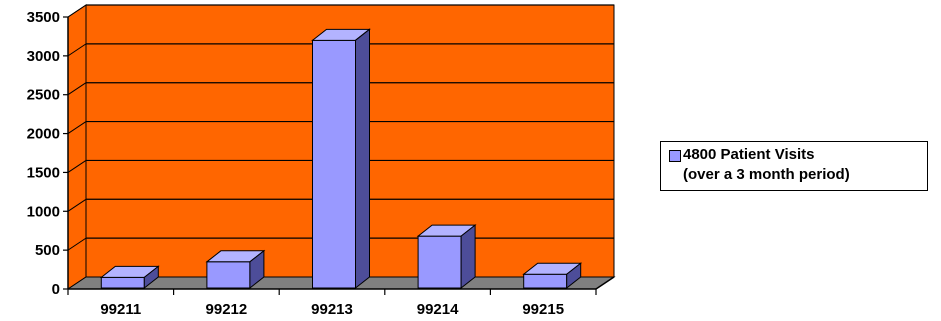 This screenshot has height=321, width=941. Describe the element at coordinates (120, 309) in the screenshot. I see `x-tick-label: 99211` at that location.